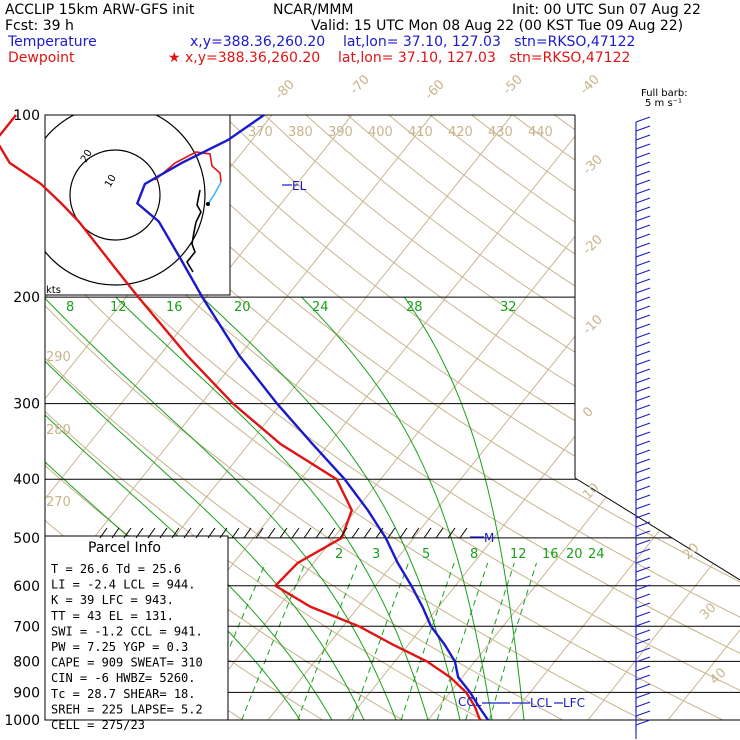 Image resolution: width=740 pixels, height=740 pixels. What do you see at coordinates (26, 405) in the screenshot?
I see `pressure-tick-label: 300` at bounding box center [26, 405].